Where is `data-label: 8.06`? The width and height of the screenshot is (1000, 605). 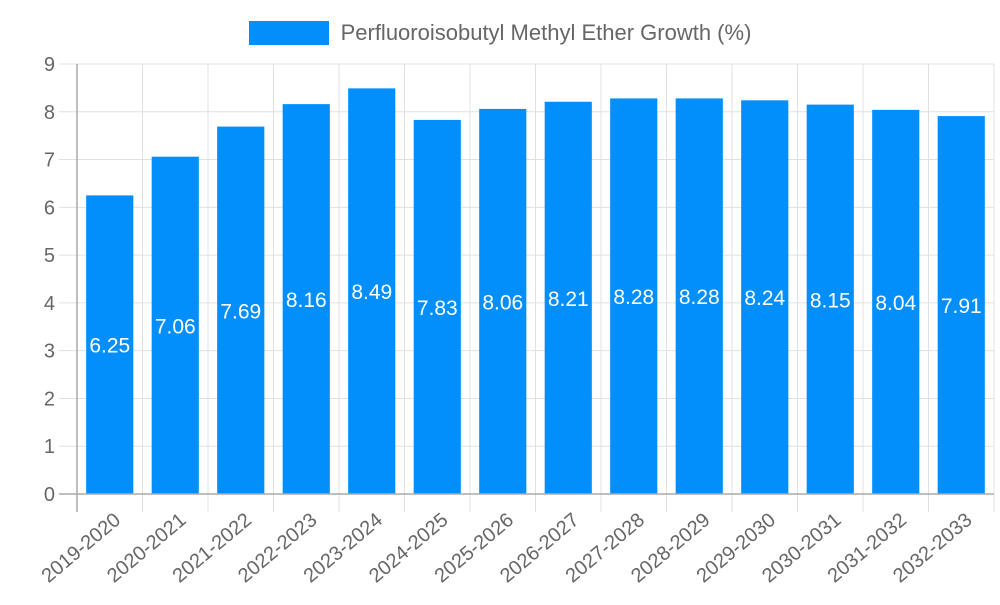
data-label: 8.06 is located at coordinates (502, 302).